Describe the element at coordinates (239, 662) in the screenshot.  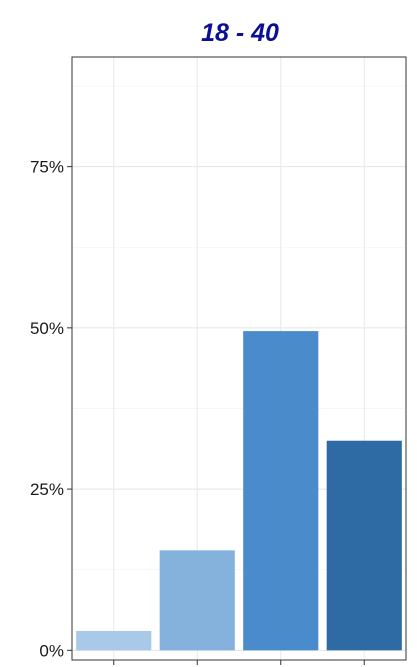
I see `x-axis` at that location.